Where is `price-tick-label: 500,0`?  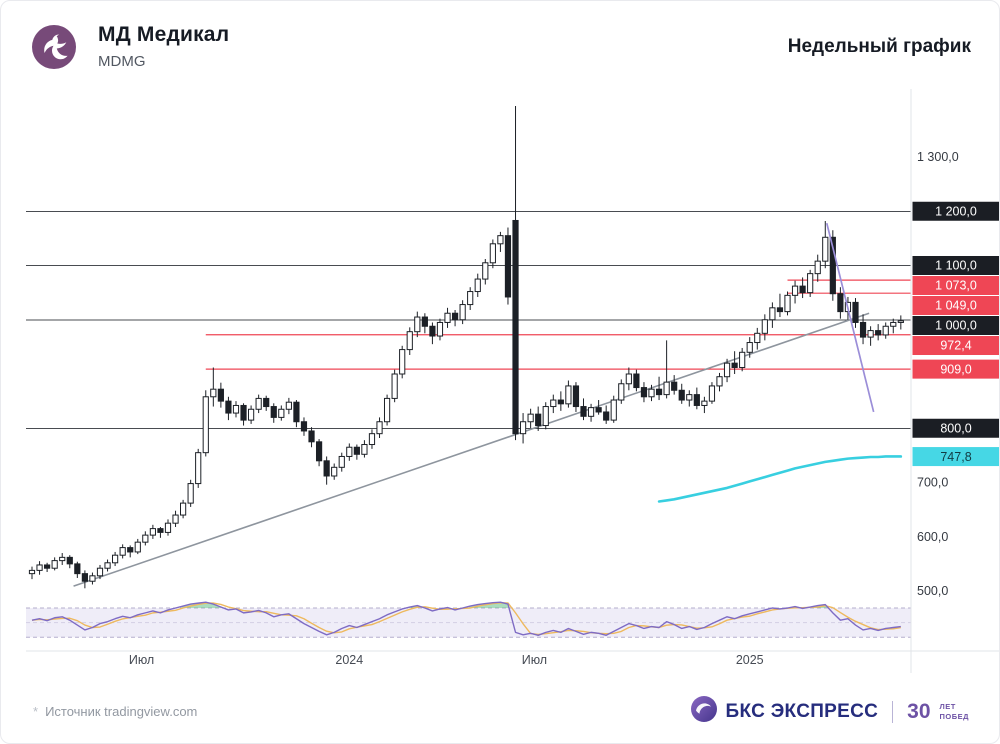
price-tick-label: 500,0 is located at coordinates (932, 591).